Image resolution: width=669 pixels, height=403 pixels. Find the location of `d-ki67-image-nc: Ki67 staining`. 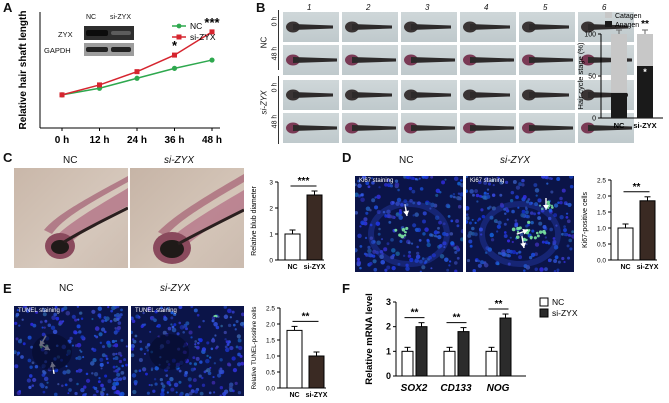

d-ki67-image-nc: Ki67 staining is located at coordinates (409, 224).